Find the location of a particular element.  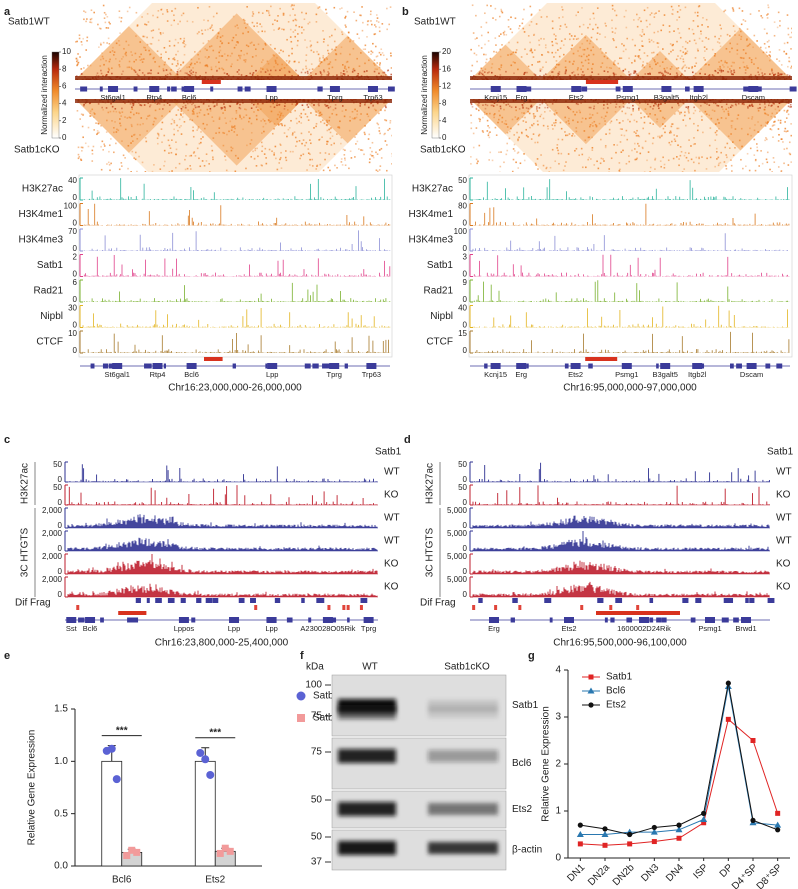

gene-label: Erg is located at coordinates (522, 97).